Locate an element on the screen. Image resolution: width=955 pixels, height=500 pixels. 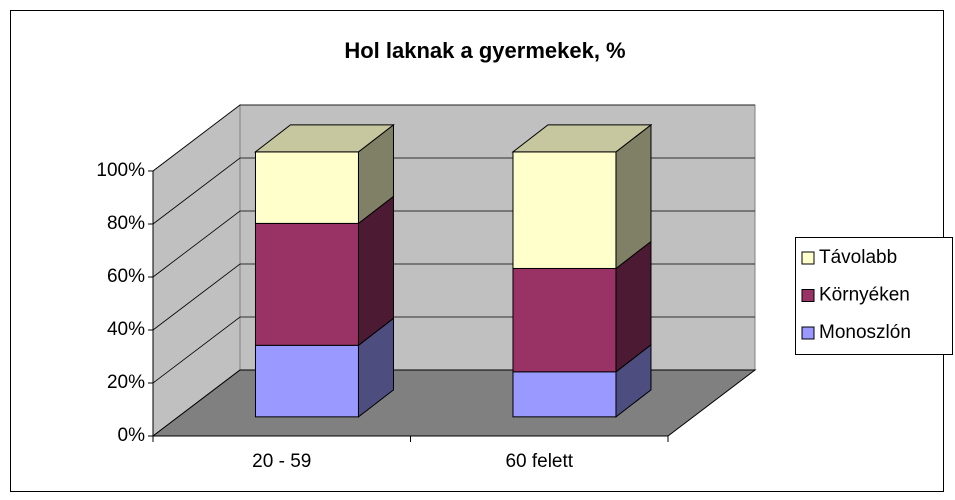
chart-title: Hol laknak a gyermekek, % is located at coordinates (484, 50).